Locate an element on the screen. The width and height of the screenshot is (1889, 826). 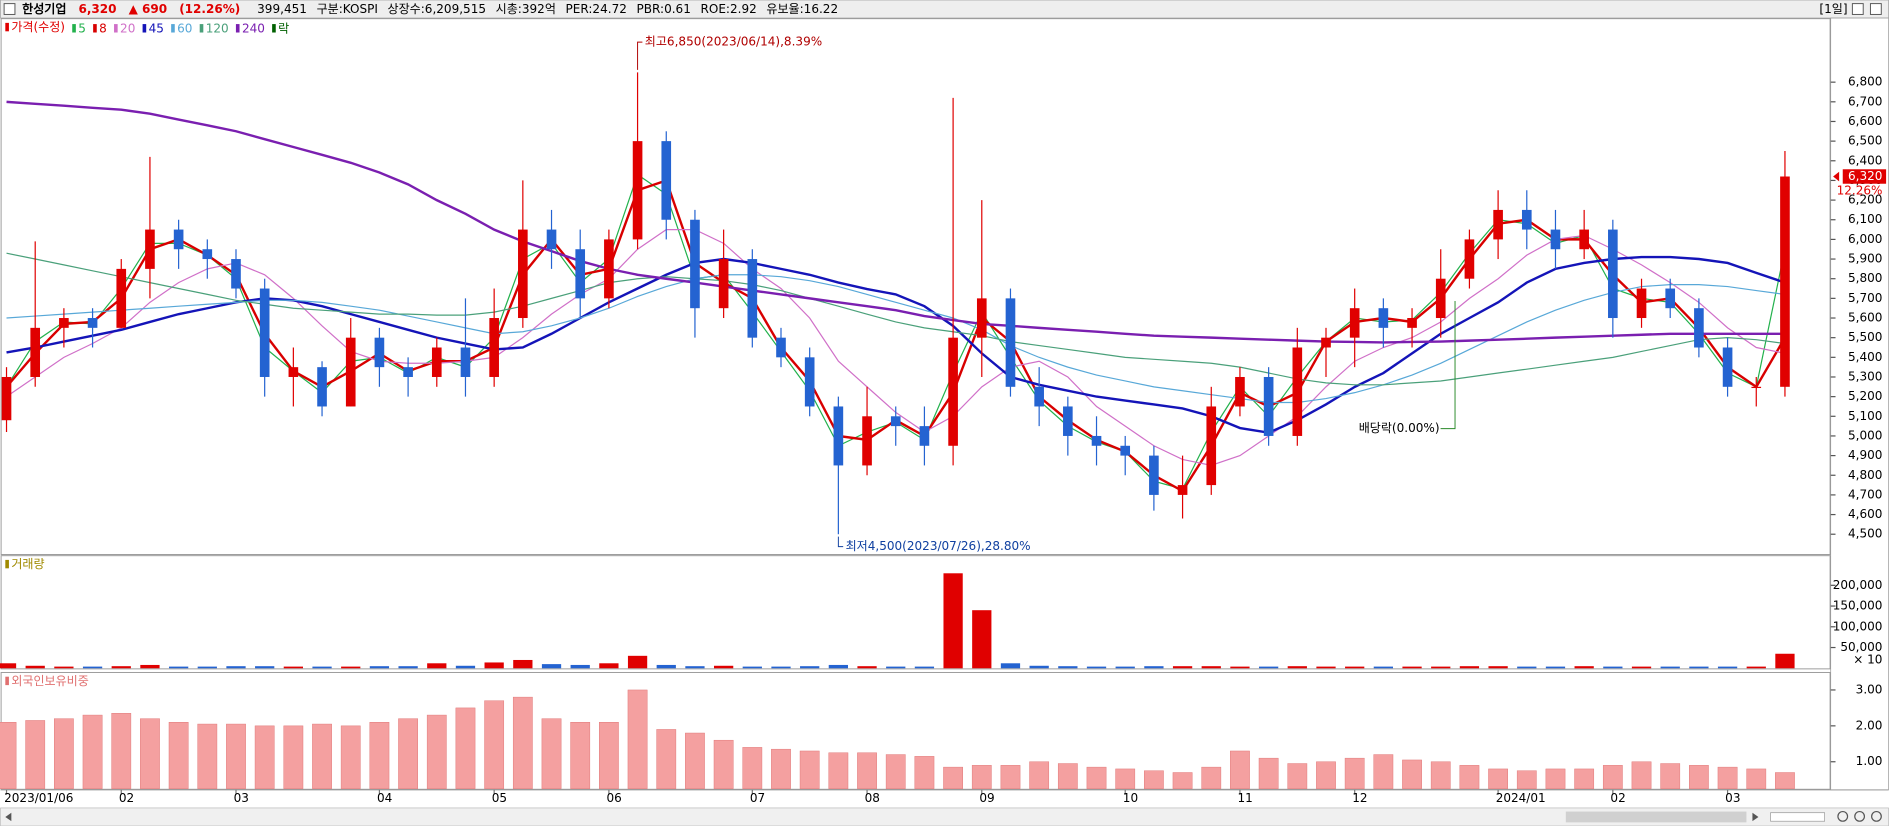
zoom-reset is located at coordinates (1876, 816).